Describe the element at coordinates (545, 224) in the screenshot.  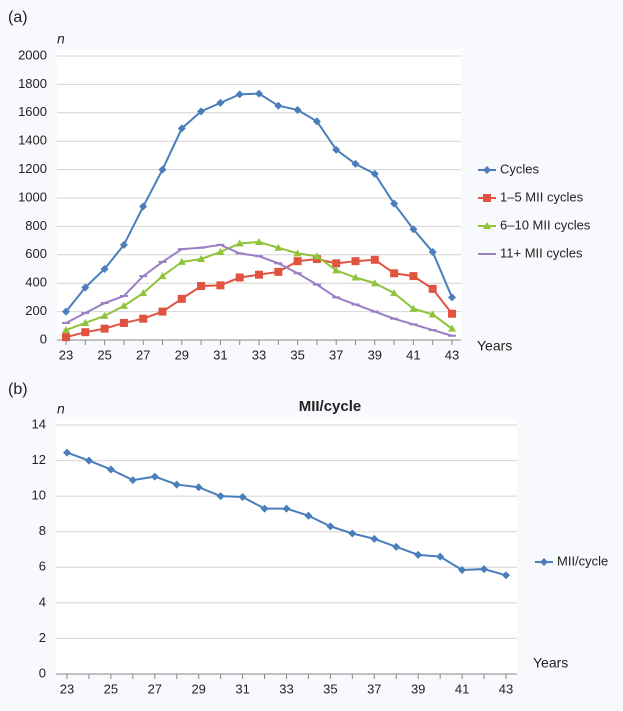
I see `legend-label: 6–10 MII cycles` at that location.